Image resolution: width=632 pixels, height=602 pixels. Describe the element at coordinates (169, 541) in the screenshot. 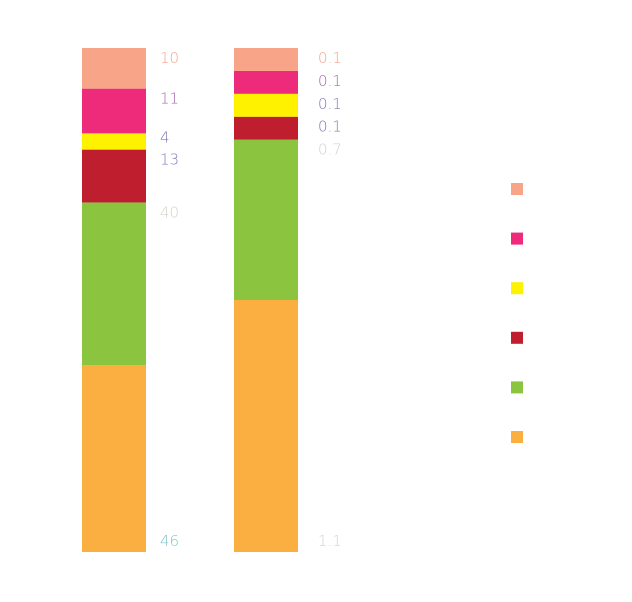

I see `bar-1-value-label-1: 46` at that location.